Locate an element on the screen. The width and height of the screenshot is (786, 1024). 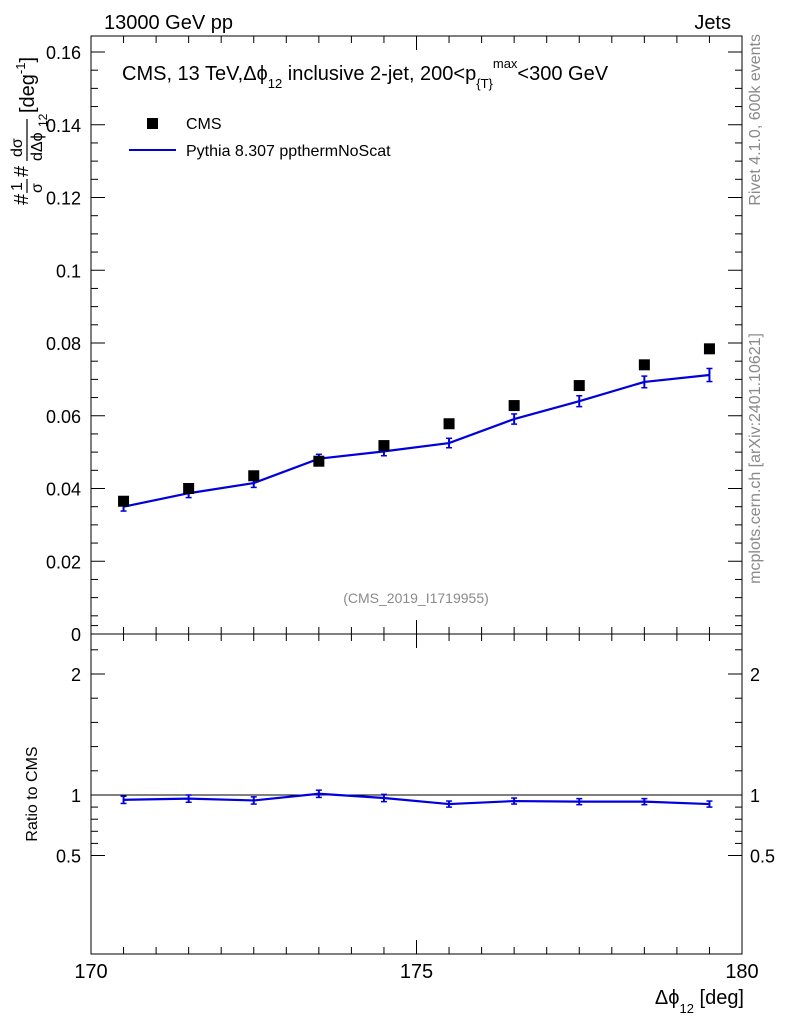
x-tick-label: 180 is located at coordinates (741, 972).